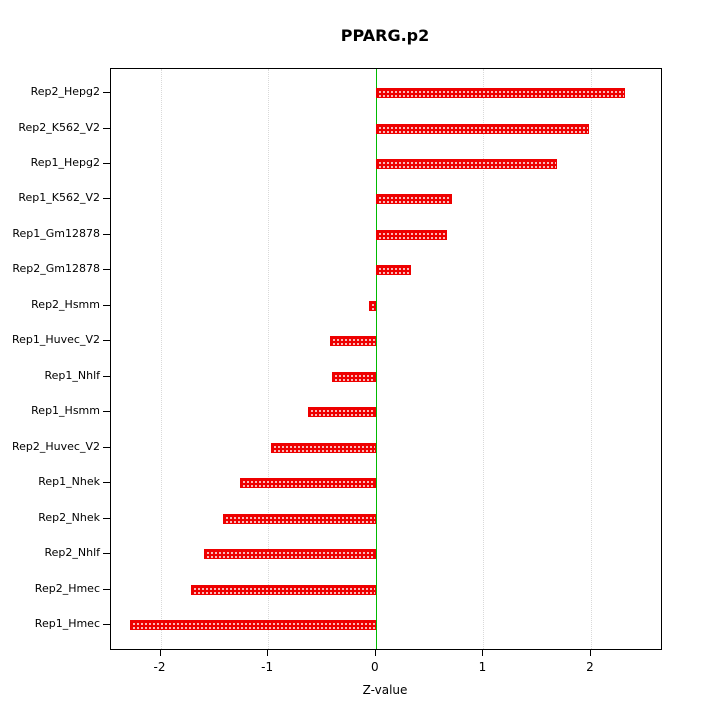 This screenshot has height=720, width=720. What do you see at coordinates (59, 127) in the screenshot?
I see `category-label: Rep2_K562_V2` at bounding box center [59, 127].